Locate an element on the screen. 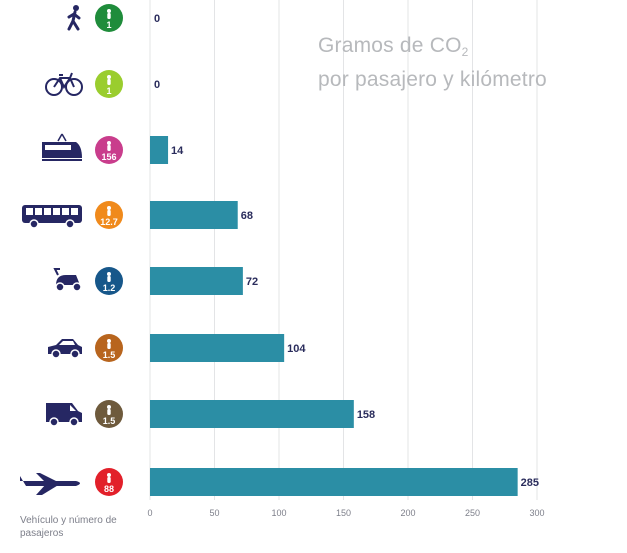 This screenshot has height=553, width=627. title-subscript: 2 is located at coordinates (465, 52).